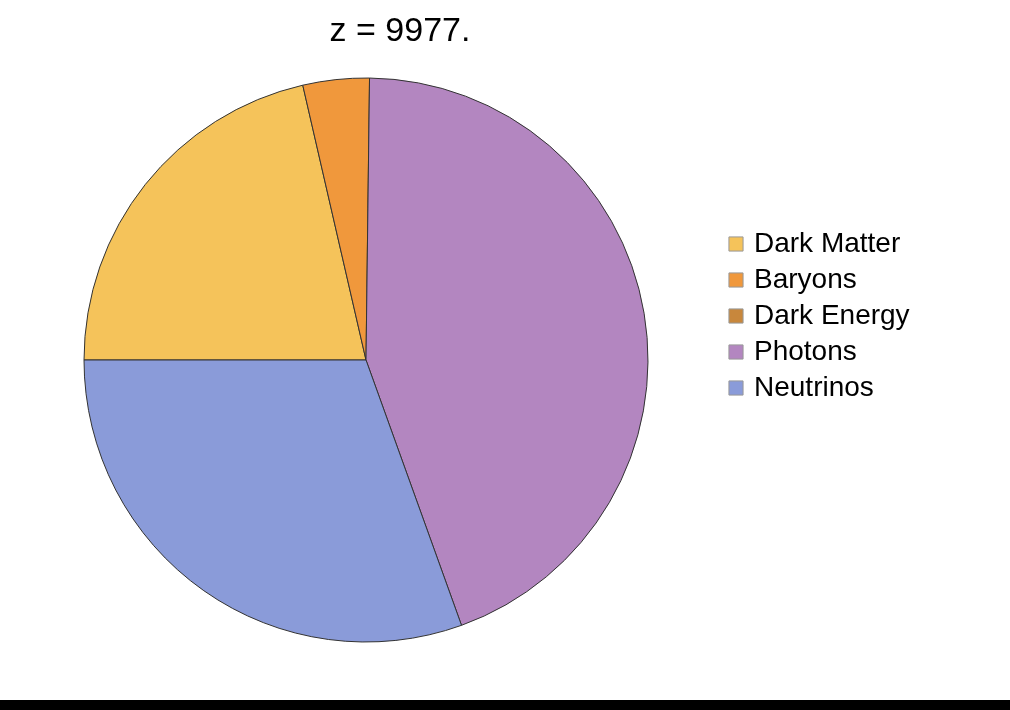 The width and height of the screenshot is (1010, 710). I want to click on legend-label: Photons, so click(805, 350).